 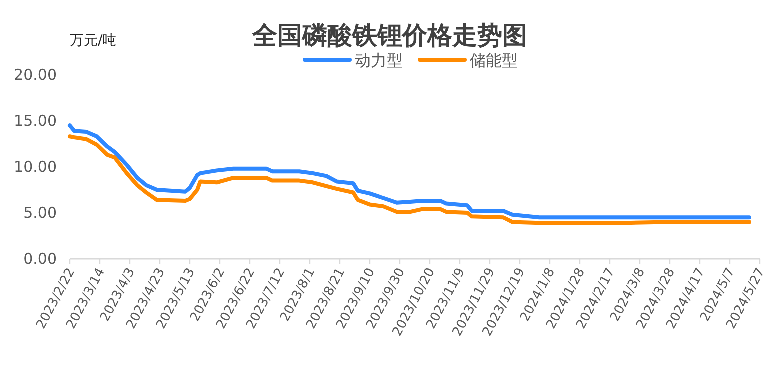 What do you see at coordinates (379, 60) in the screenshot?
I see `legend-label: 动力型` at bounding box center [379, 60].